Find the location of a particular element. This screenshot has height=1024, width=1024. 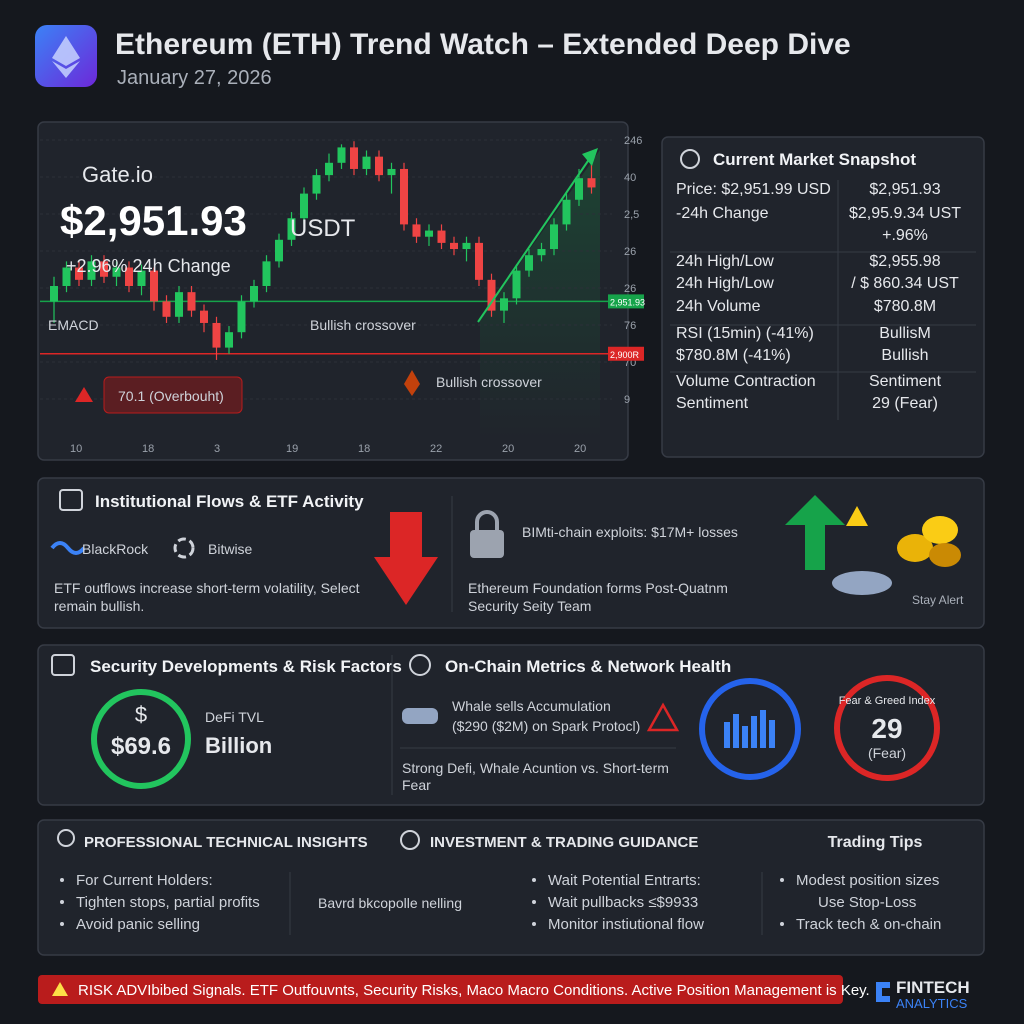

logo-sub: ANALYTICS is located at coordinates (932, 1003).